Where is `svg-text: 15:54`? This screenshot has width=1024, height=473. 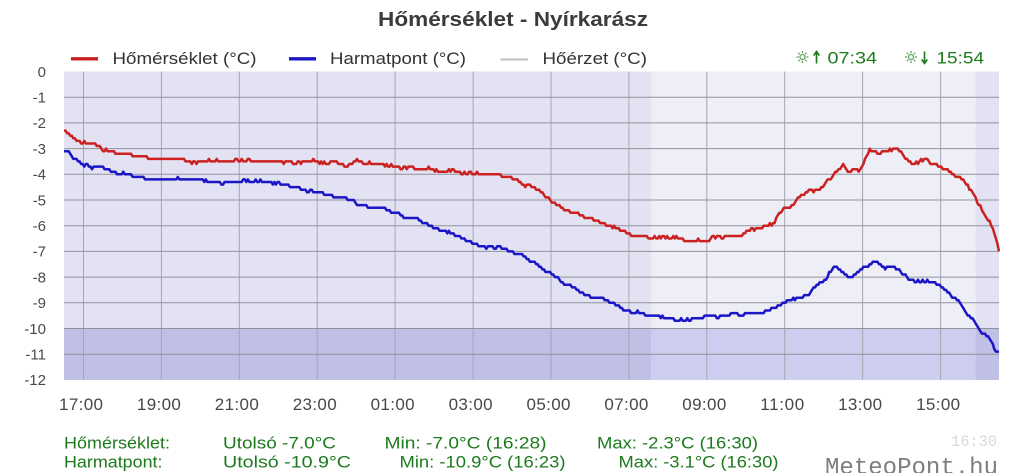
svg-text: 15:54 is located at coordinates (961, 58).